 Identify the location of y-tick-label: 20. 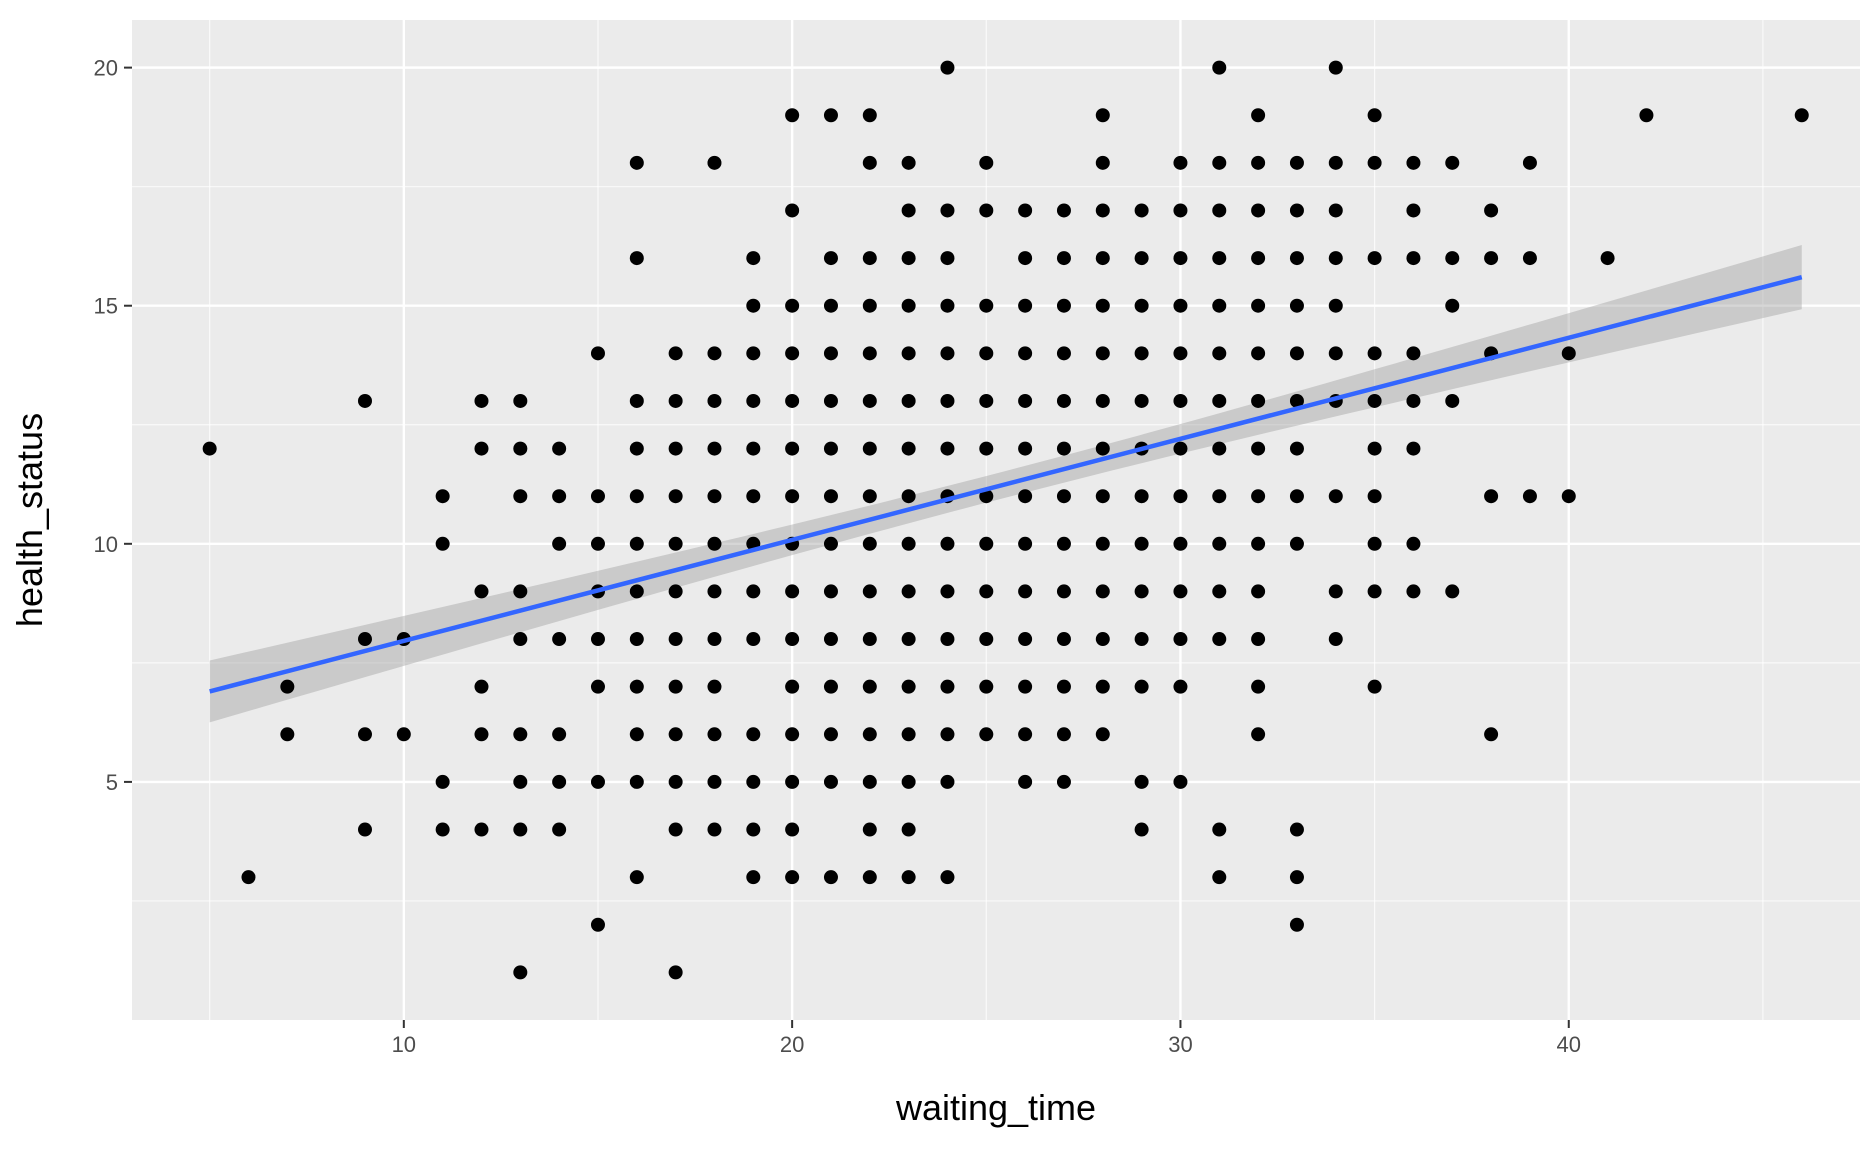
(106, 68).